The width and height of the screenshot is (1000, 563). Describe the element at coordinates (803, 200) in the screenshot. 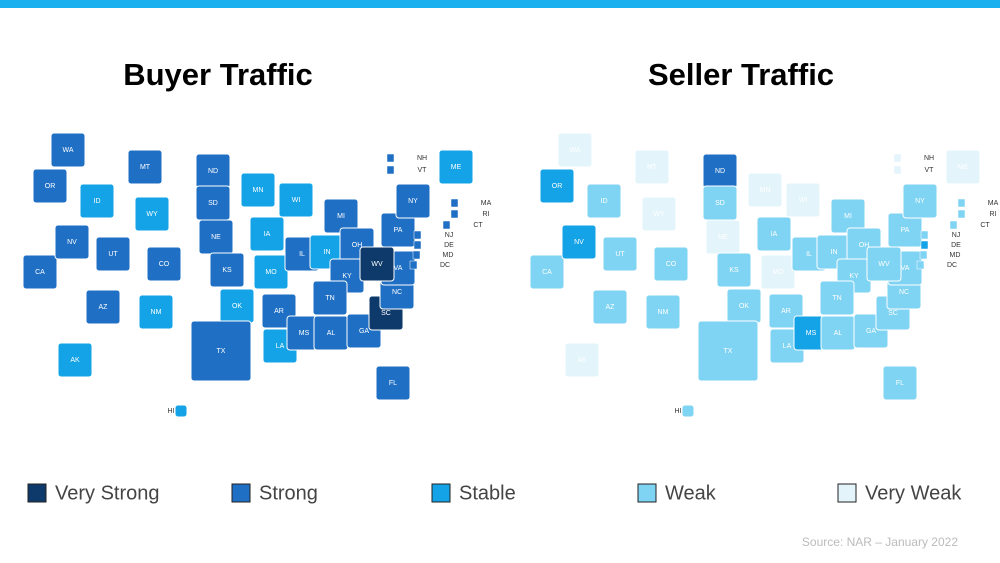

I see `state-label: WI` at that location.